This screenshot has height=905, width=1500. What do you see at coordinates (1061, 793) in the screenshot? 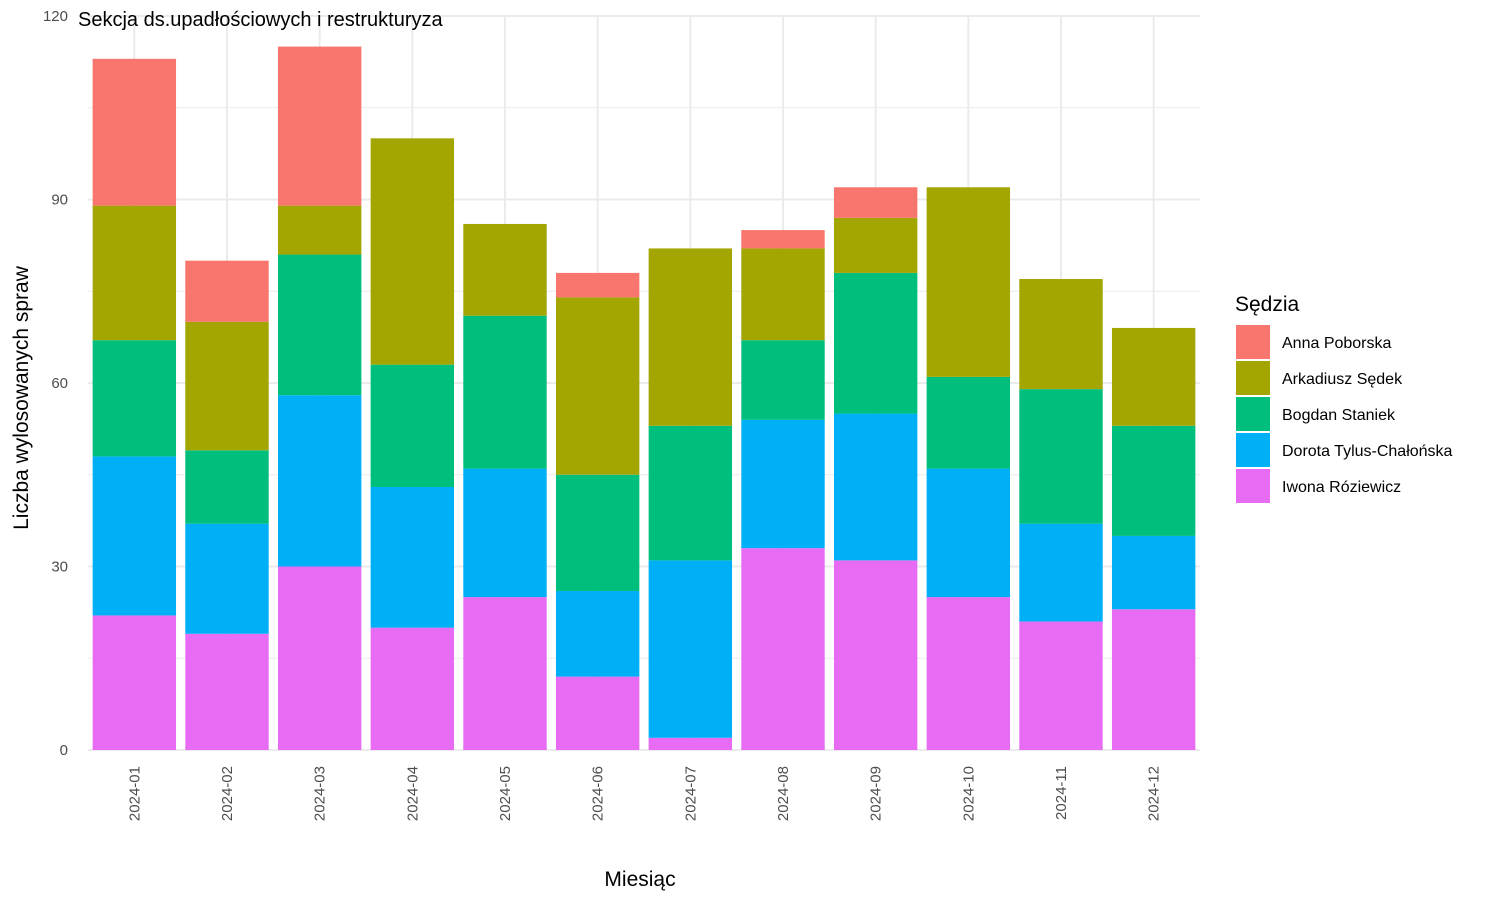
I see `x-tick-label: 2024-11` at bounding box center [1061, 793].